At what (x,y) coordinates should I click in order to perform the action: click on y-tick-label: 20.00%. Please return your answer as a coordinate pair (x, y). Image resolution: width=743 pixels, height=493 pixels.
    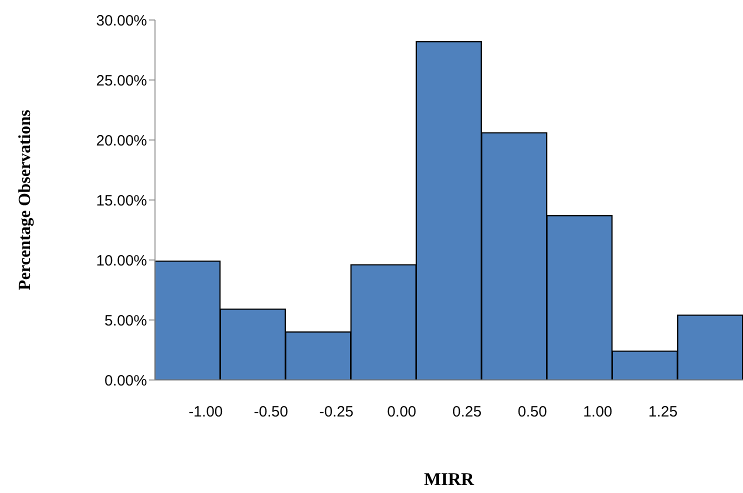
    Looking at the image, I should click on (121, 141).